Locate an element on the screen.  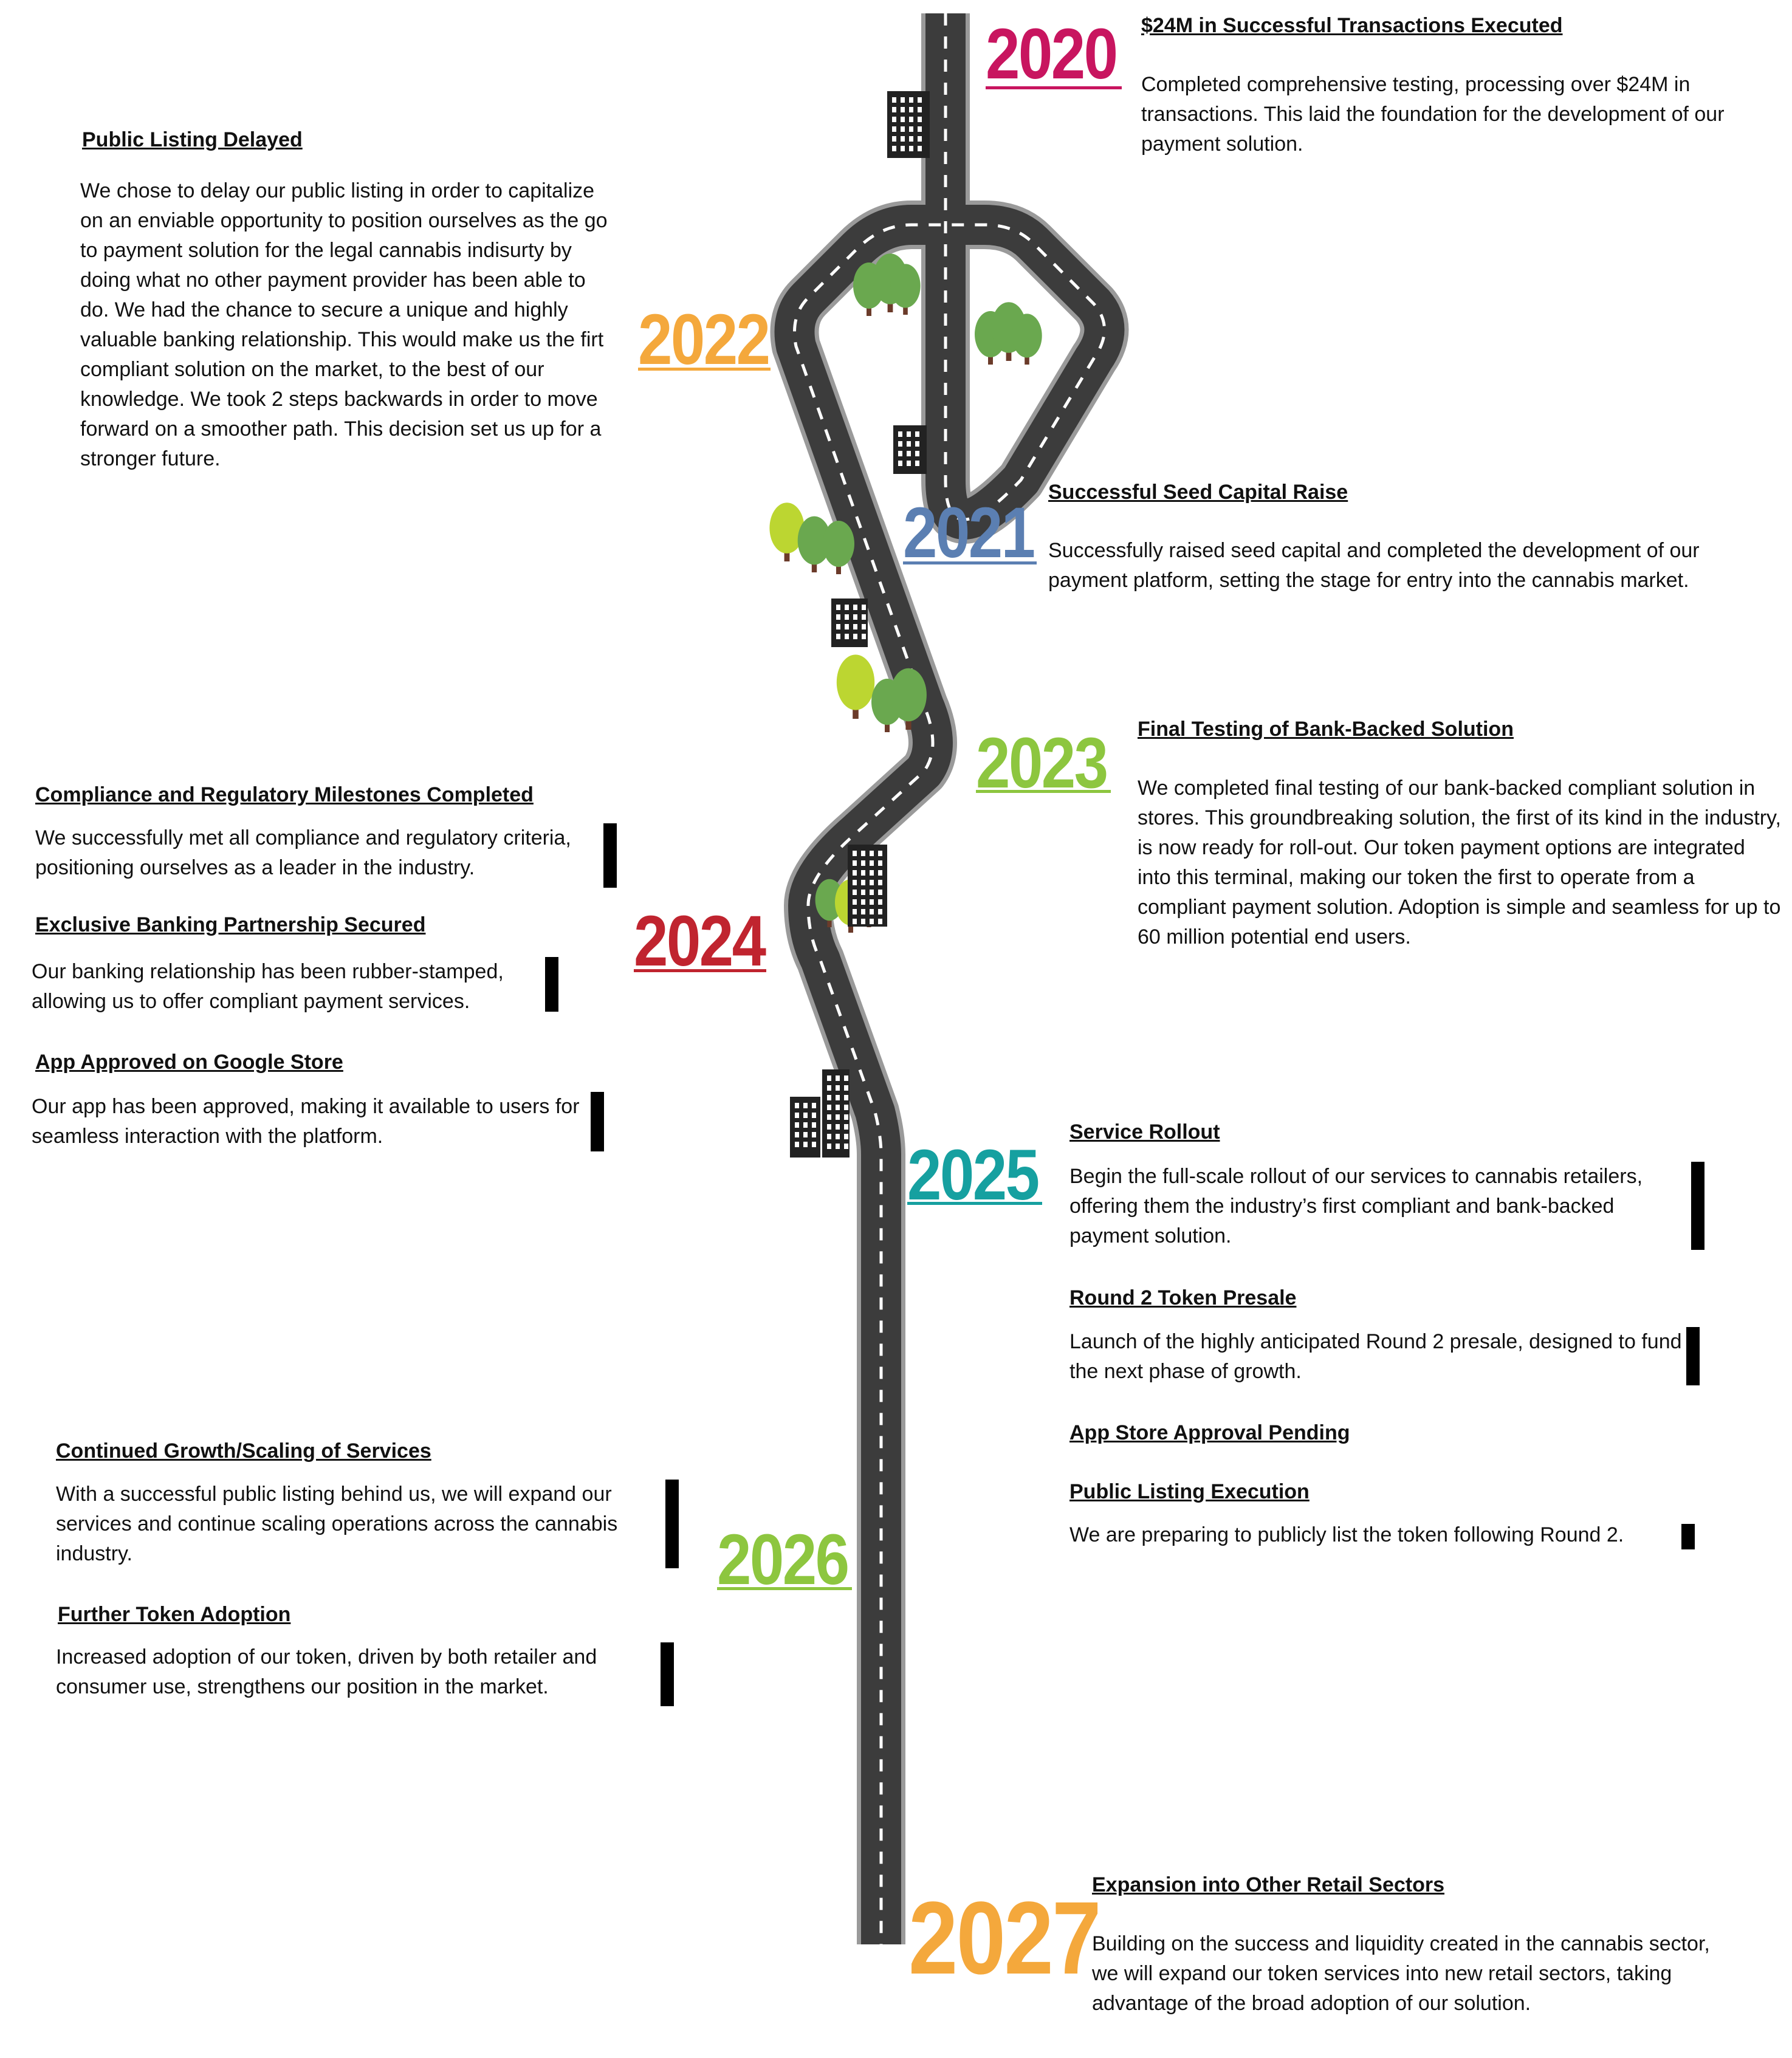
milestone-2025-presale-heading: Round 2 Token Presale is located at coordinates (1183, 1298).